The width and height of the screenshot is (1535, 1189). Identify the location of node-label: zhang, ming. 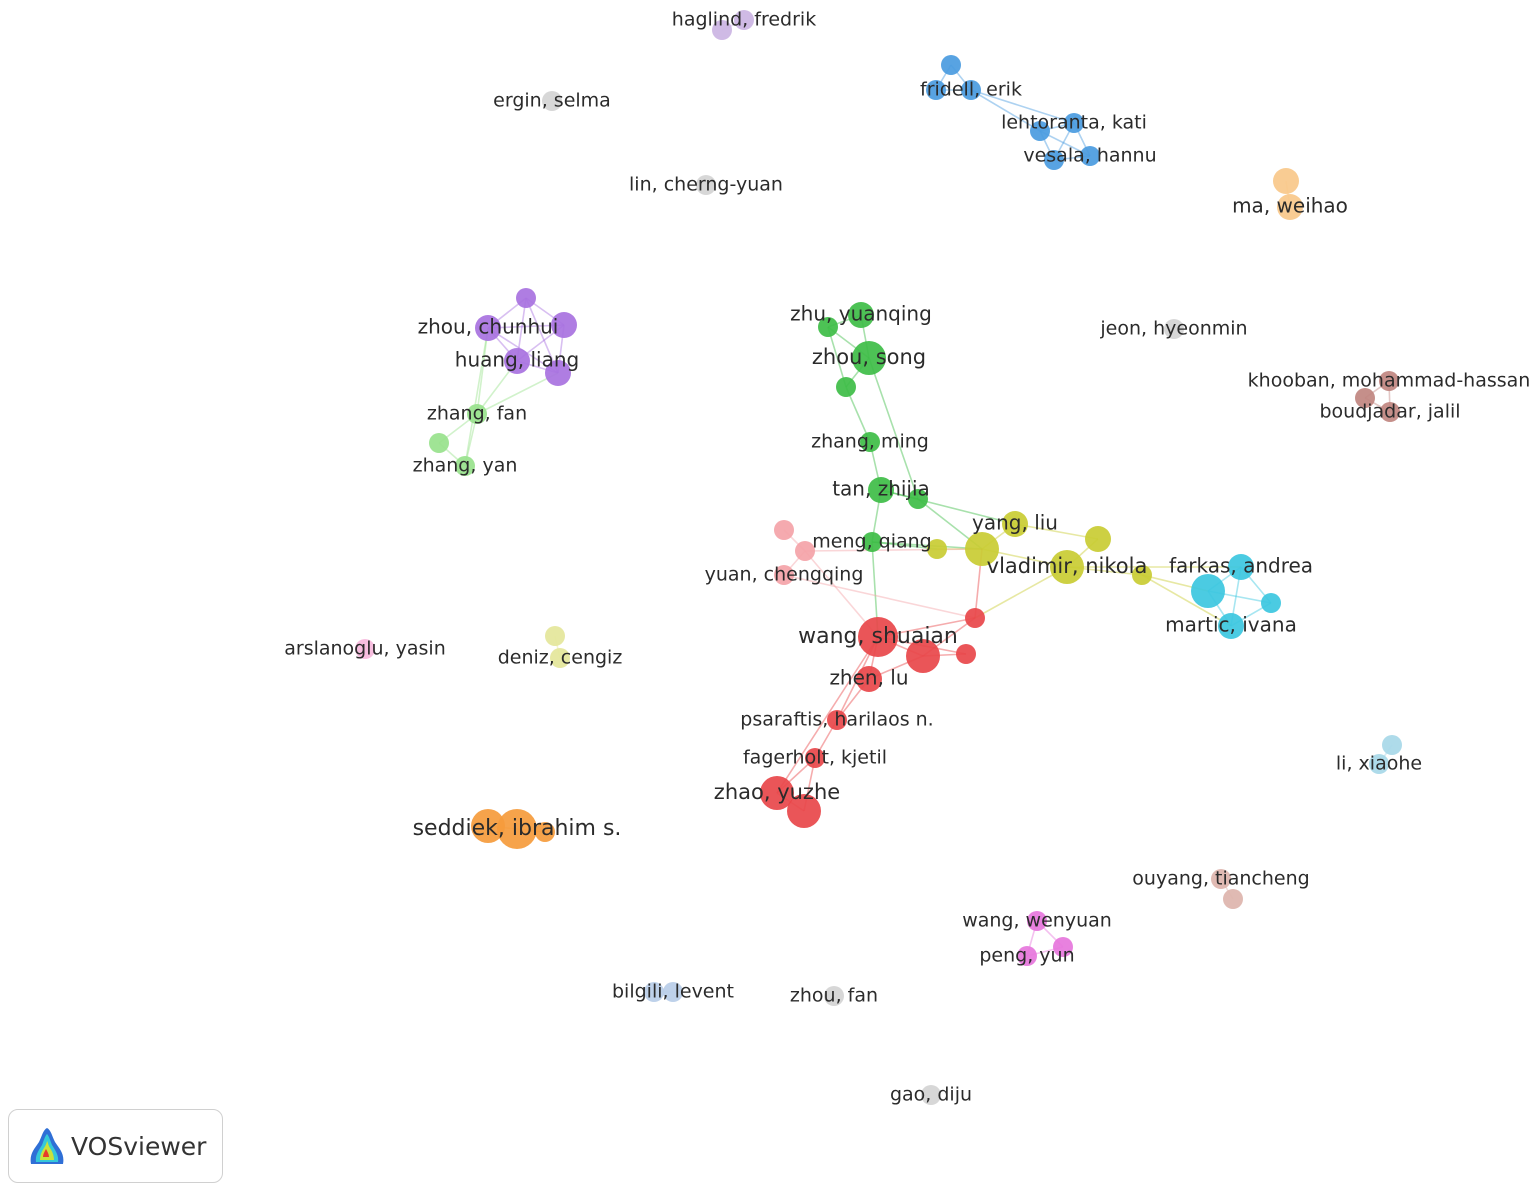
(870, 442).